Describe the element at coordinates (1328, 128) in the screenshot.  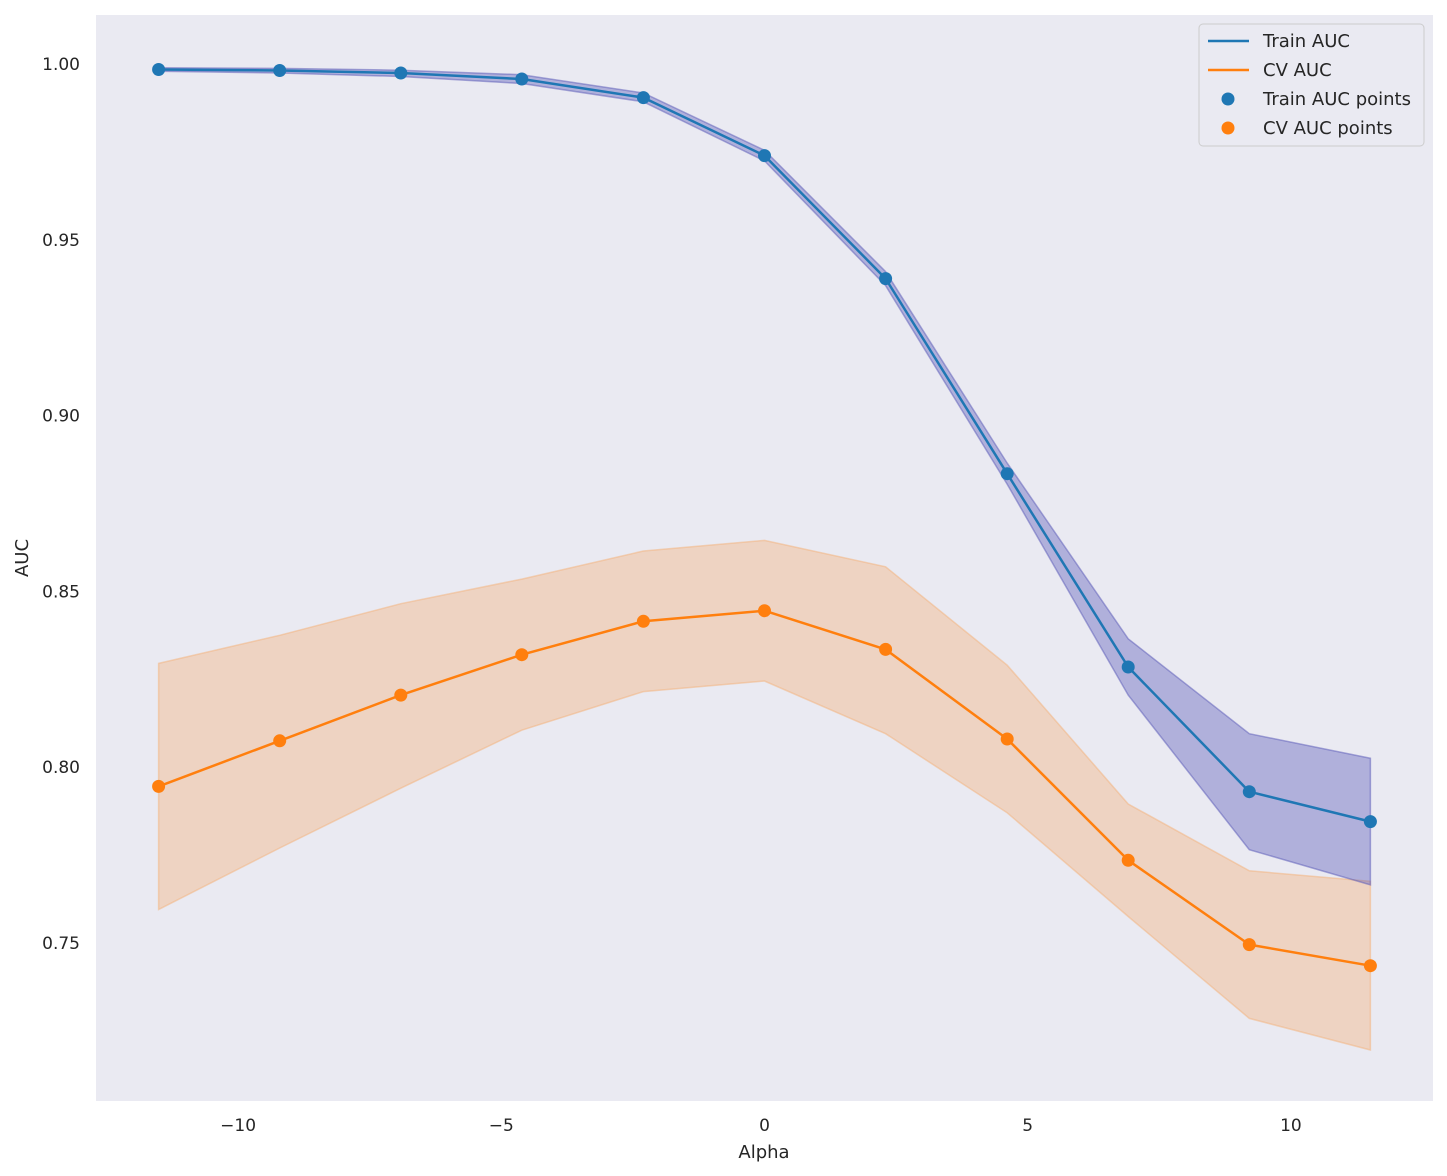
I see `legend-label-3: CV AUC points` at that location.